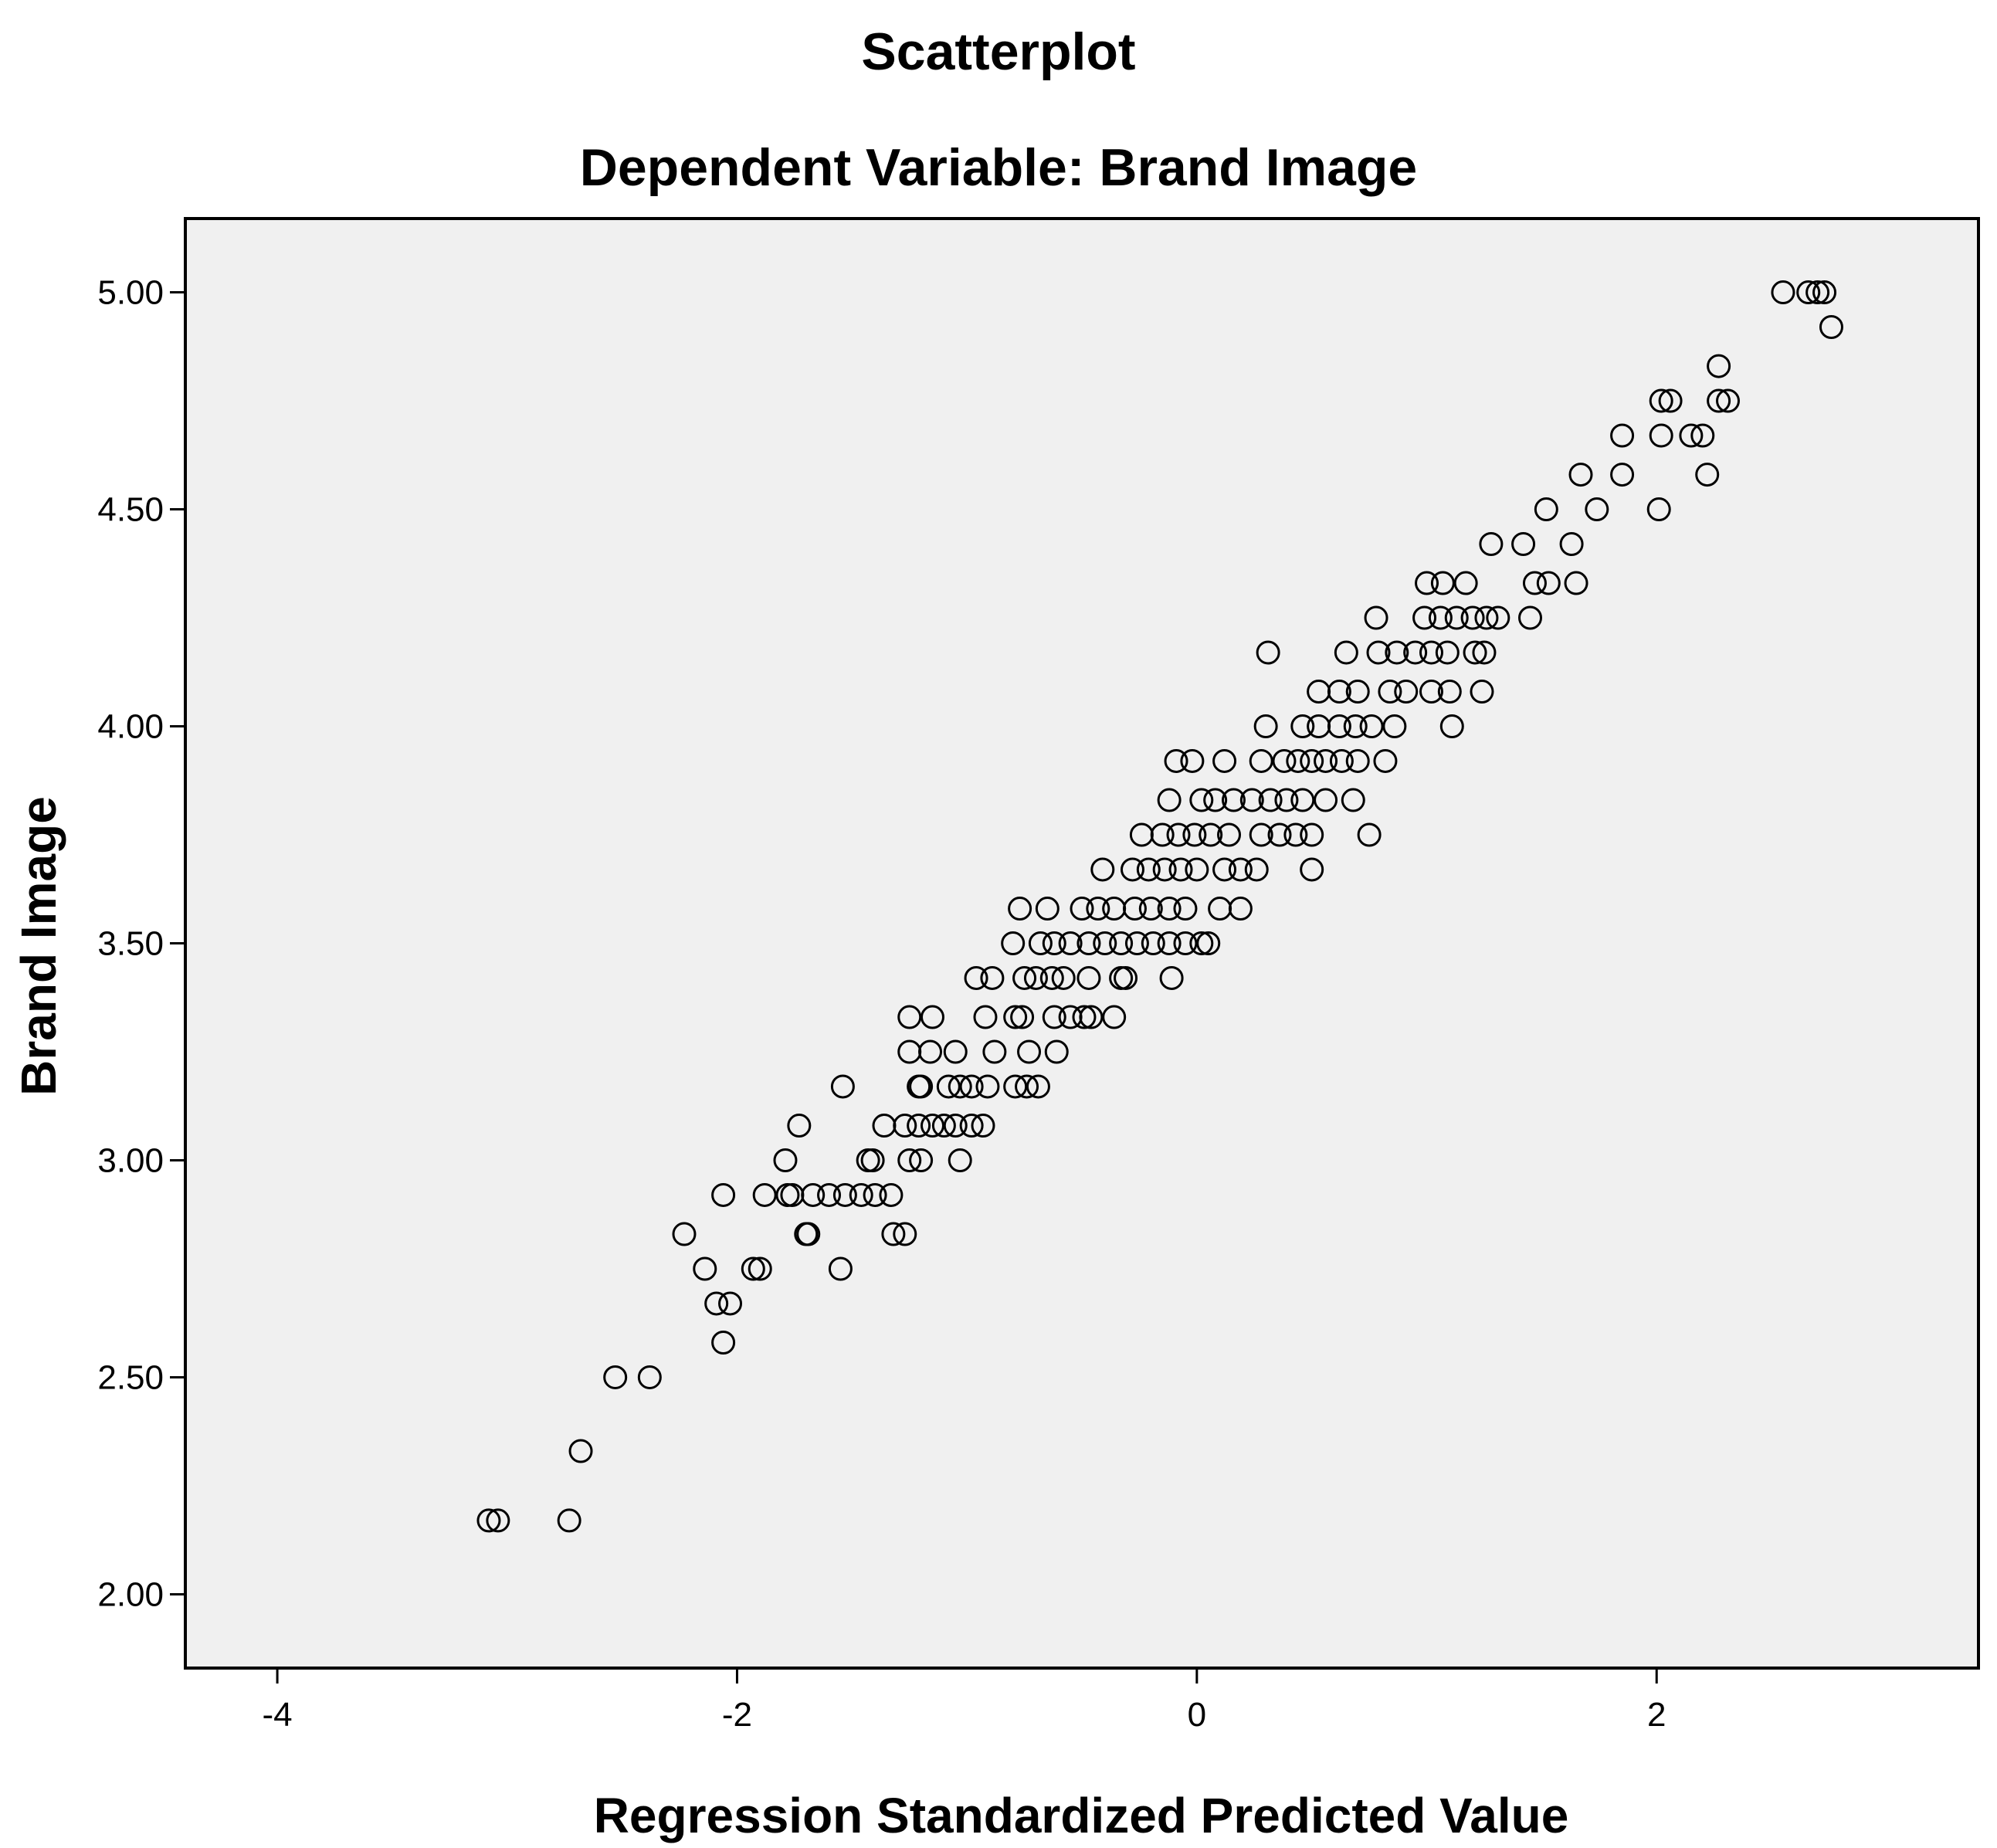 The image size is (1997, 1848). I want to click on y-axis: 2.00 2.50 3.00 3.50 4.00 4.50 5.00, so click(141, 944).